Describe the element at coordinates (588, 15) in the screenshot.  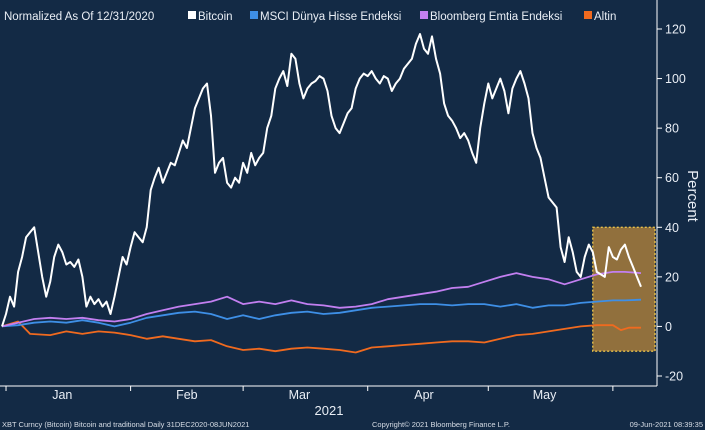
I see `legend-swatch-altin` at that location.